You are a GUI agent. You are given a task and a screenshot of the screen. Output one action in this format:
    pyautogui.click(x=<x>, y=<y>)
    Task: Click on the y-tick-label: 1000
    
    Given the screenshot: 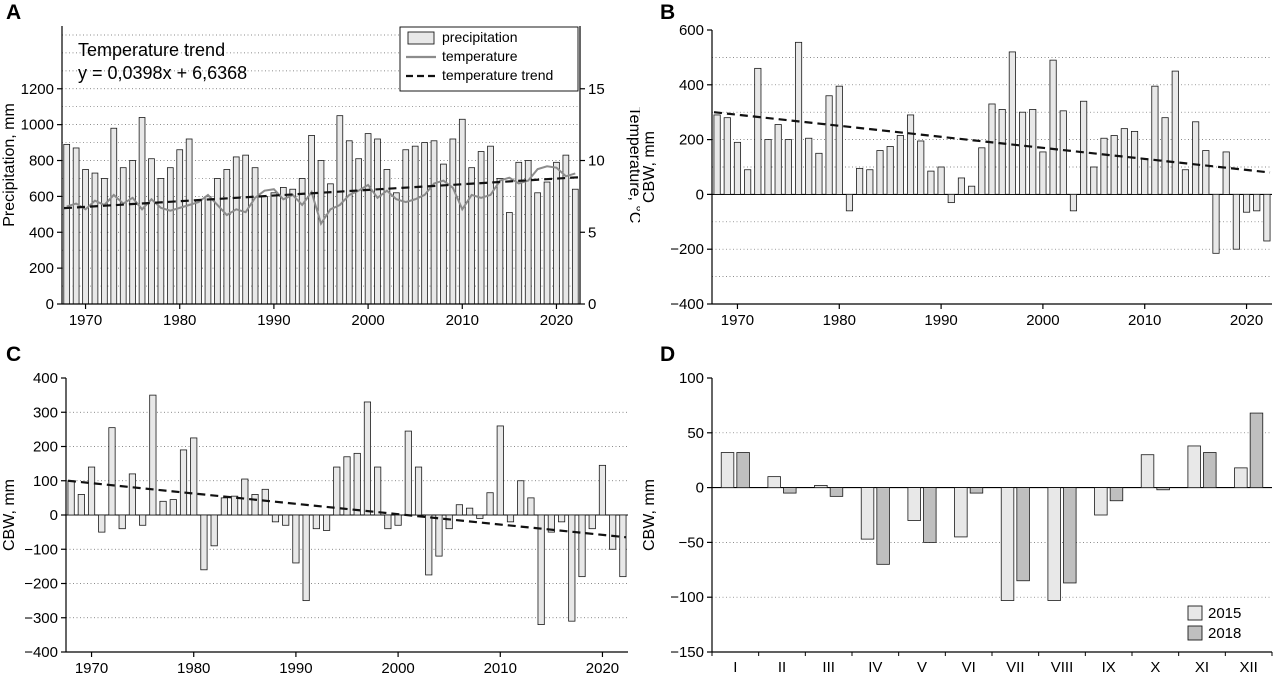 What is the action you would take?
    pyautogui.click(x=37, y=125)
    